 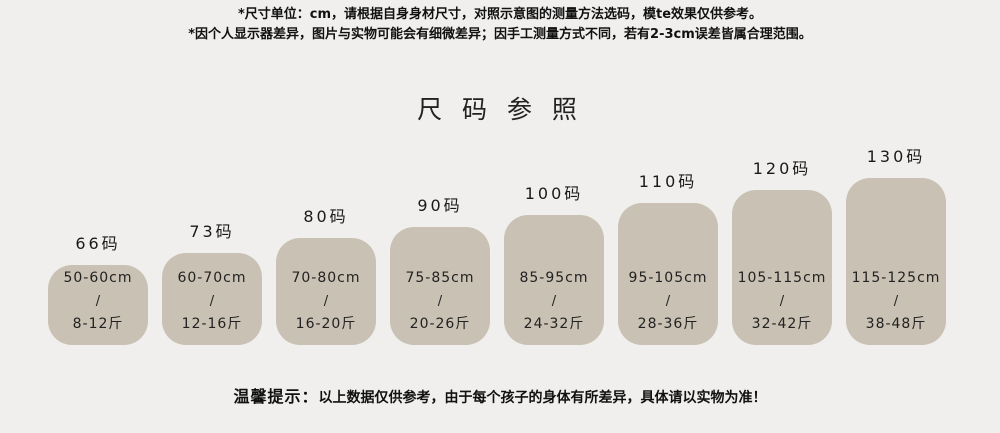 What do you see at coordinates (896, 278) in the screenshot?
I see `height-range: 115-125cm` at bounding box center [896, 278].